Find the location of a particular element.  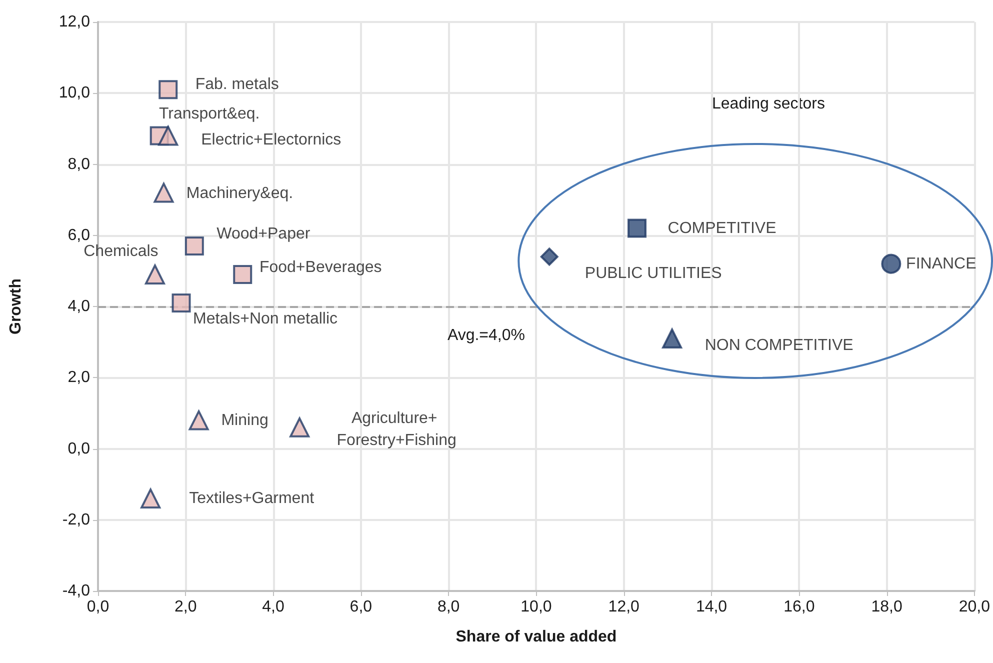

series-label: Fab. metals is located at coordinates (237, 85).